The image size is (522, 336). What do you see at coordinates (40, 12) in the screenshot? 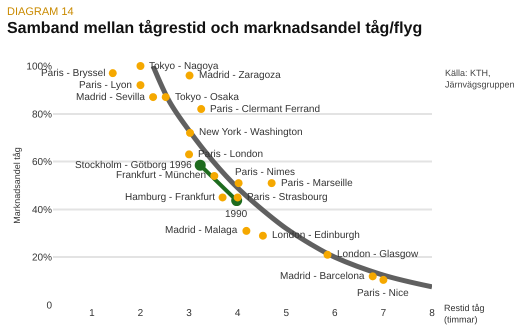
I see `chart-subtitle: DIAGRAM 14` at bounding box center [40, 12].